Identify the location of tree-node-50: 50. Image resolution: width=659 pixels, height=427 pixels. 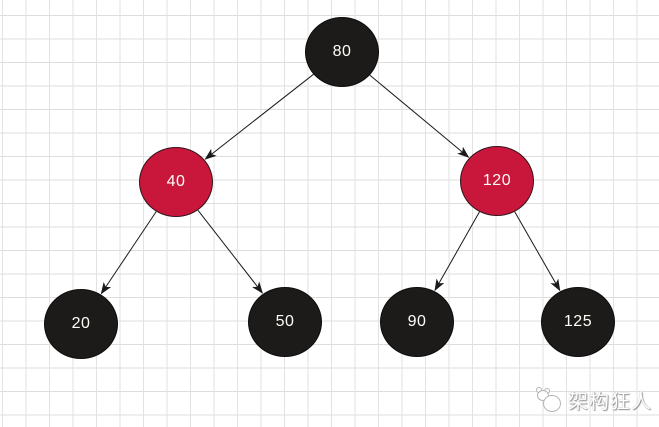
(285, 322).